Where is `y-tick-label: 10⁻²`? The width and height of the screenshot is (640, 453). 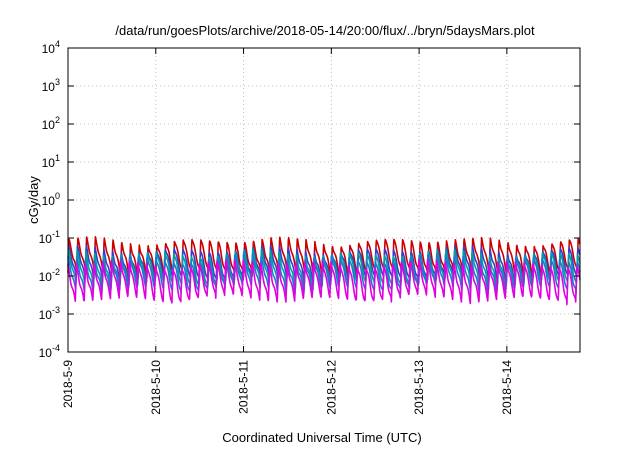
y-tick-label: 10⁻² is located at coordinates (49, 275).